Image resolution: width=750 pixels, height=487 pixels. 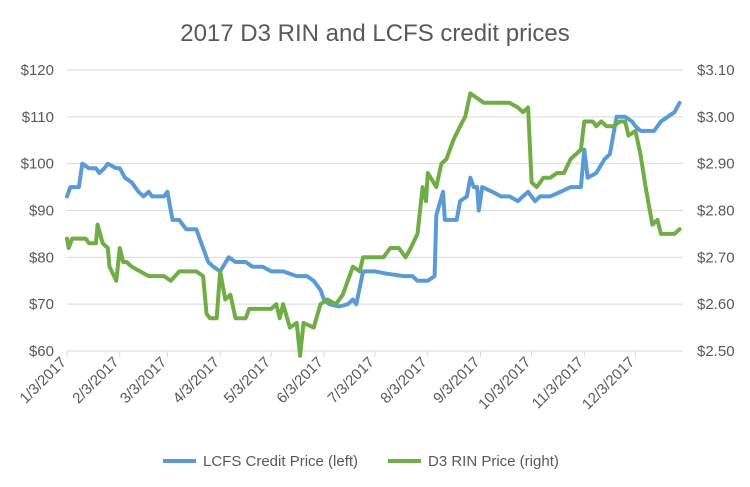 What do you see at coordinates (37, 164) in the screenshot?
I see `left-tick-label: $100` at bounding box center [37, 164].